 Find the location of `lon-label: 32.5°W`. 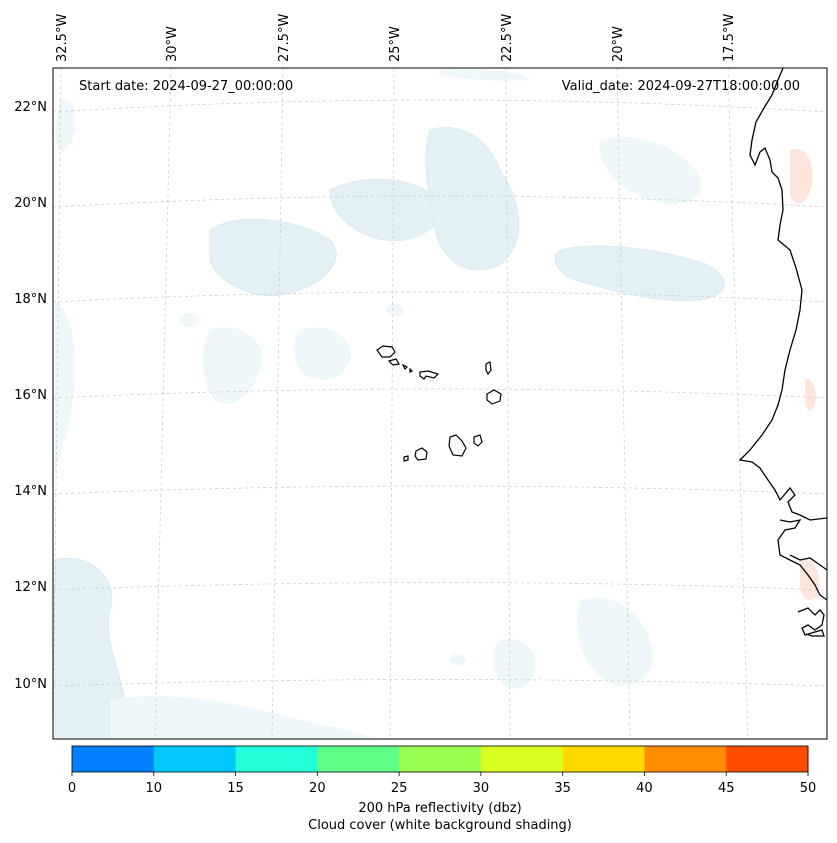

lon-label: 32.5°W is located at coordinates (62, 38).